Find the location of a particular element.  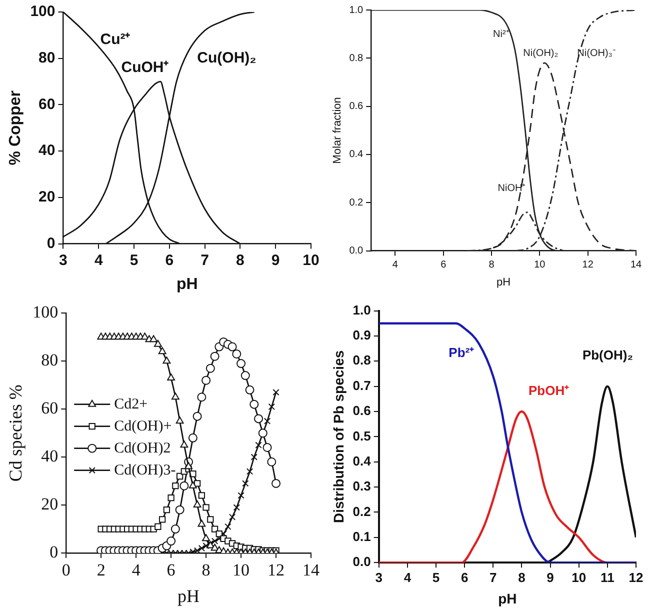

annotation: Pb(OH)₂ is located at coordinates (608, 355).